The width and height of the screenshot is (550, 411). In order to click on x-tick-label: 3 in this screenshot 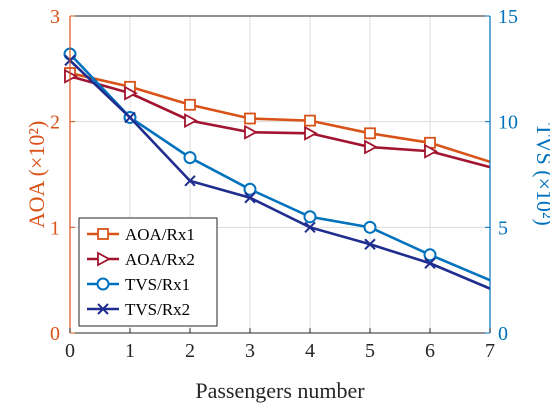, I will do `click(250, 351)`.